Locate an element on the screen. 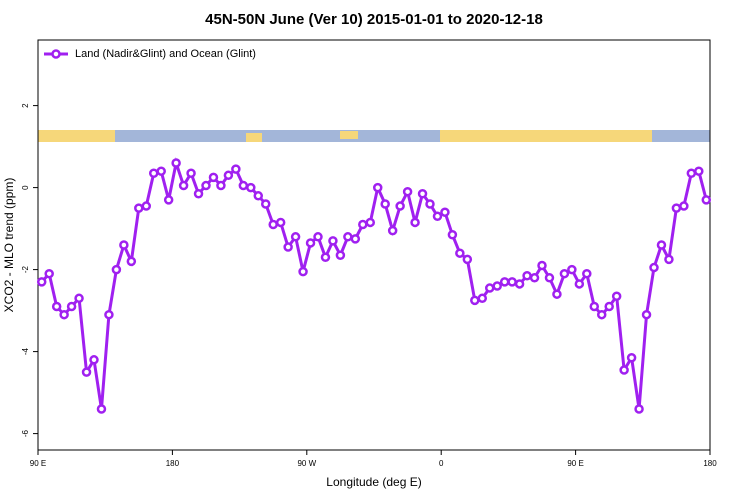  map-strip is located at coordinates (374, 136).